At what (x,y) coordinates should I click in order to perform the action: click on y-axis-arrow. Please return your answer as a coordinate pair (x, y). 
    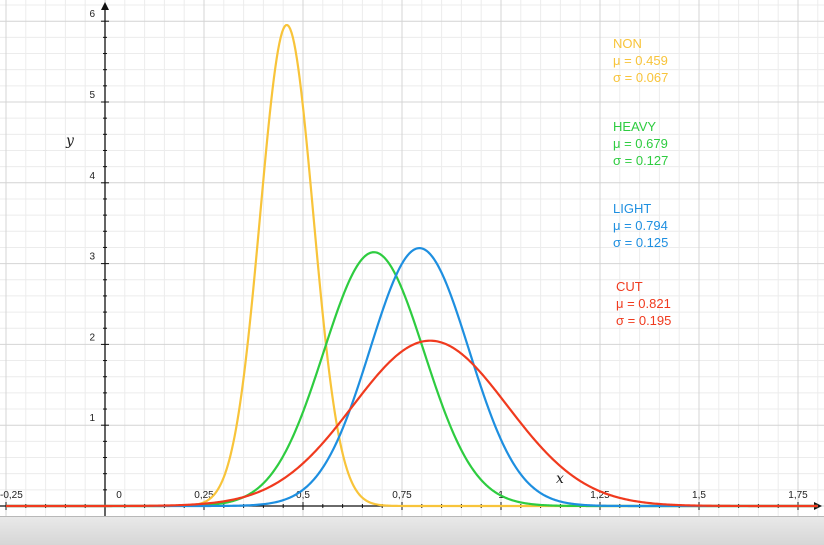
    Looking at the image, I should click on (105, 6).